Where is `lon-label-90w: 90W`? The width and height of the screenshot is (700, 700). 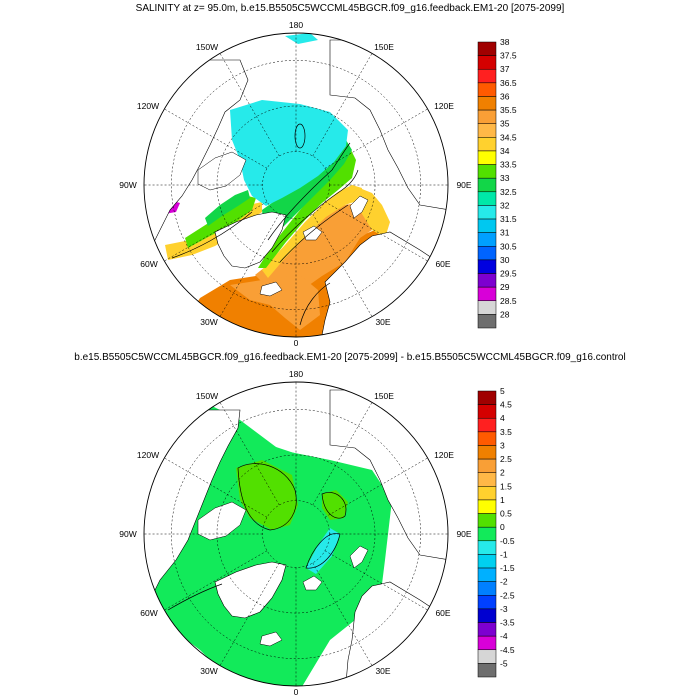
lon-label-90w: 90W is located at coordinates (127, 185).